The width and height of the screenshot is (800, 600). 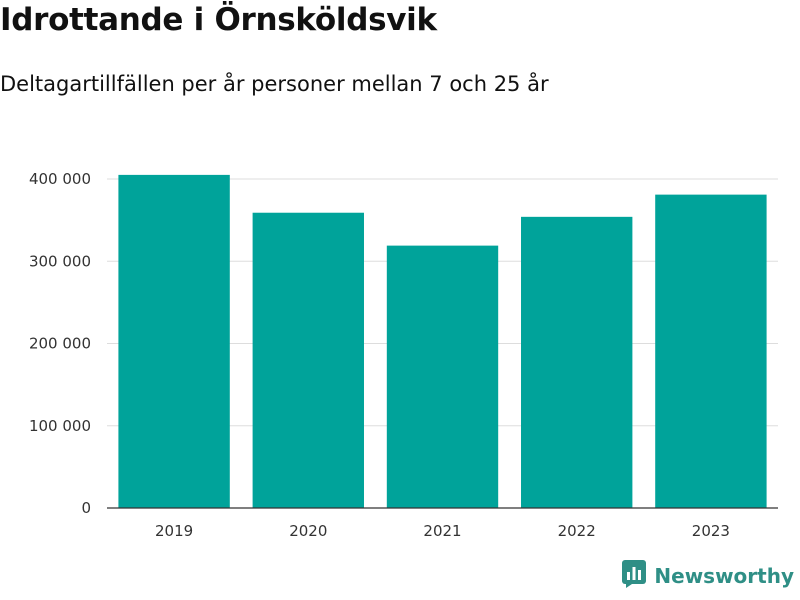 What do you see at coordinates (634, 576) in the screenshot?
I see `newsworthy-logo-icon` at bounding box center [634, 576].